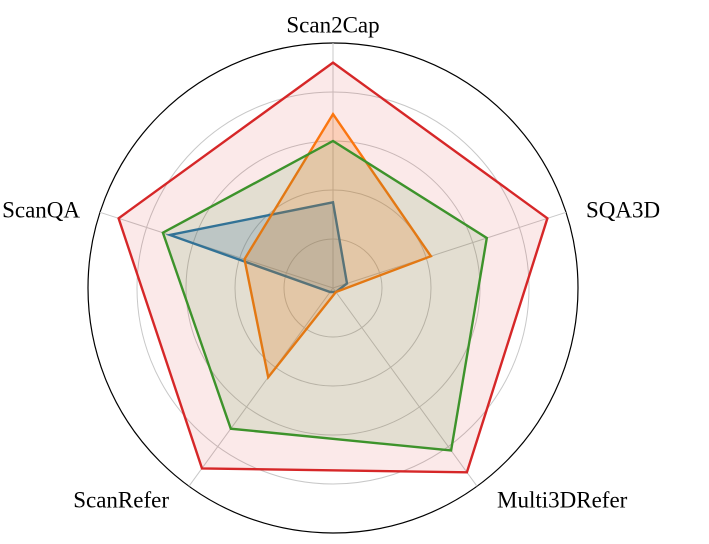  I want to click on series-1-area, so click(338, 245).